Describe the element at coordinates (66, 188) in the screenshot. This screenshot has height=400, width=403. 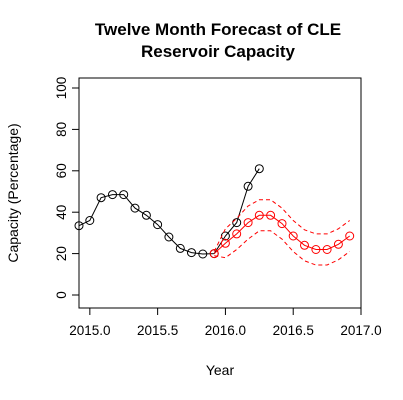
I see `y-axis: 0 20 40 60 80 100` at that location.